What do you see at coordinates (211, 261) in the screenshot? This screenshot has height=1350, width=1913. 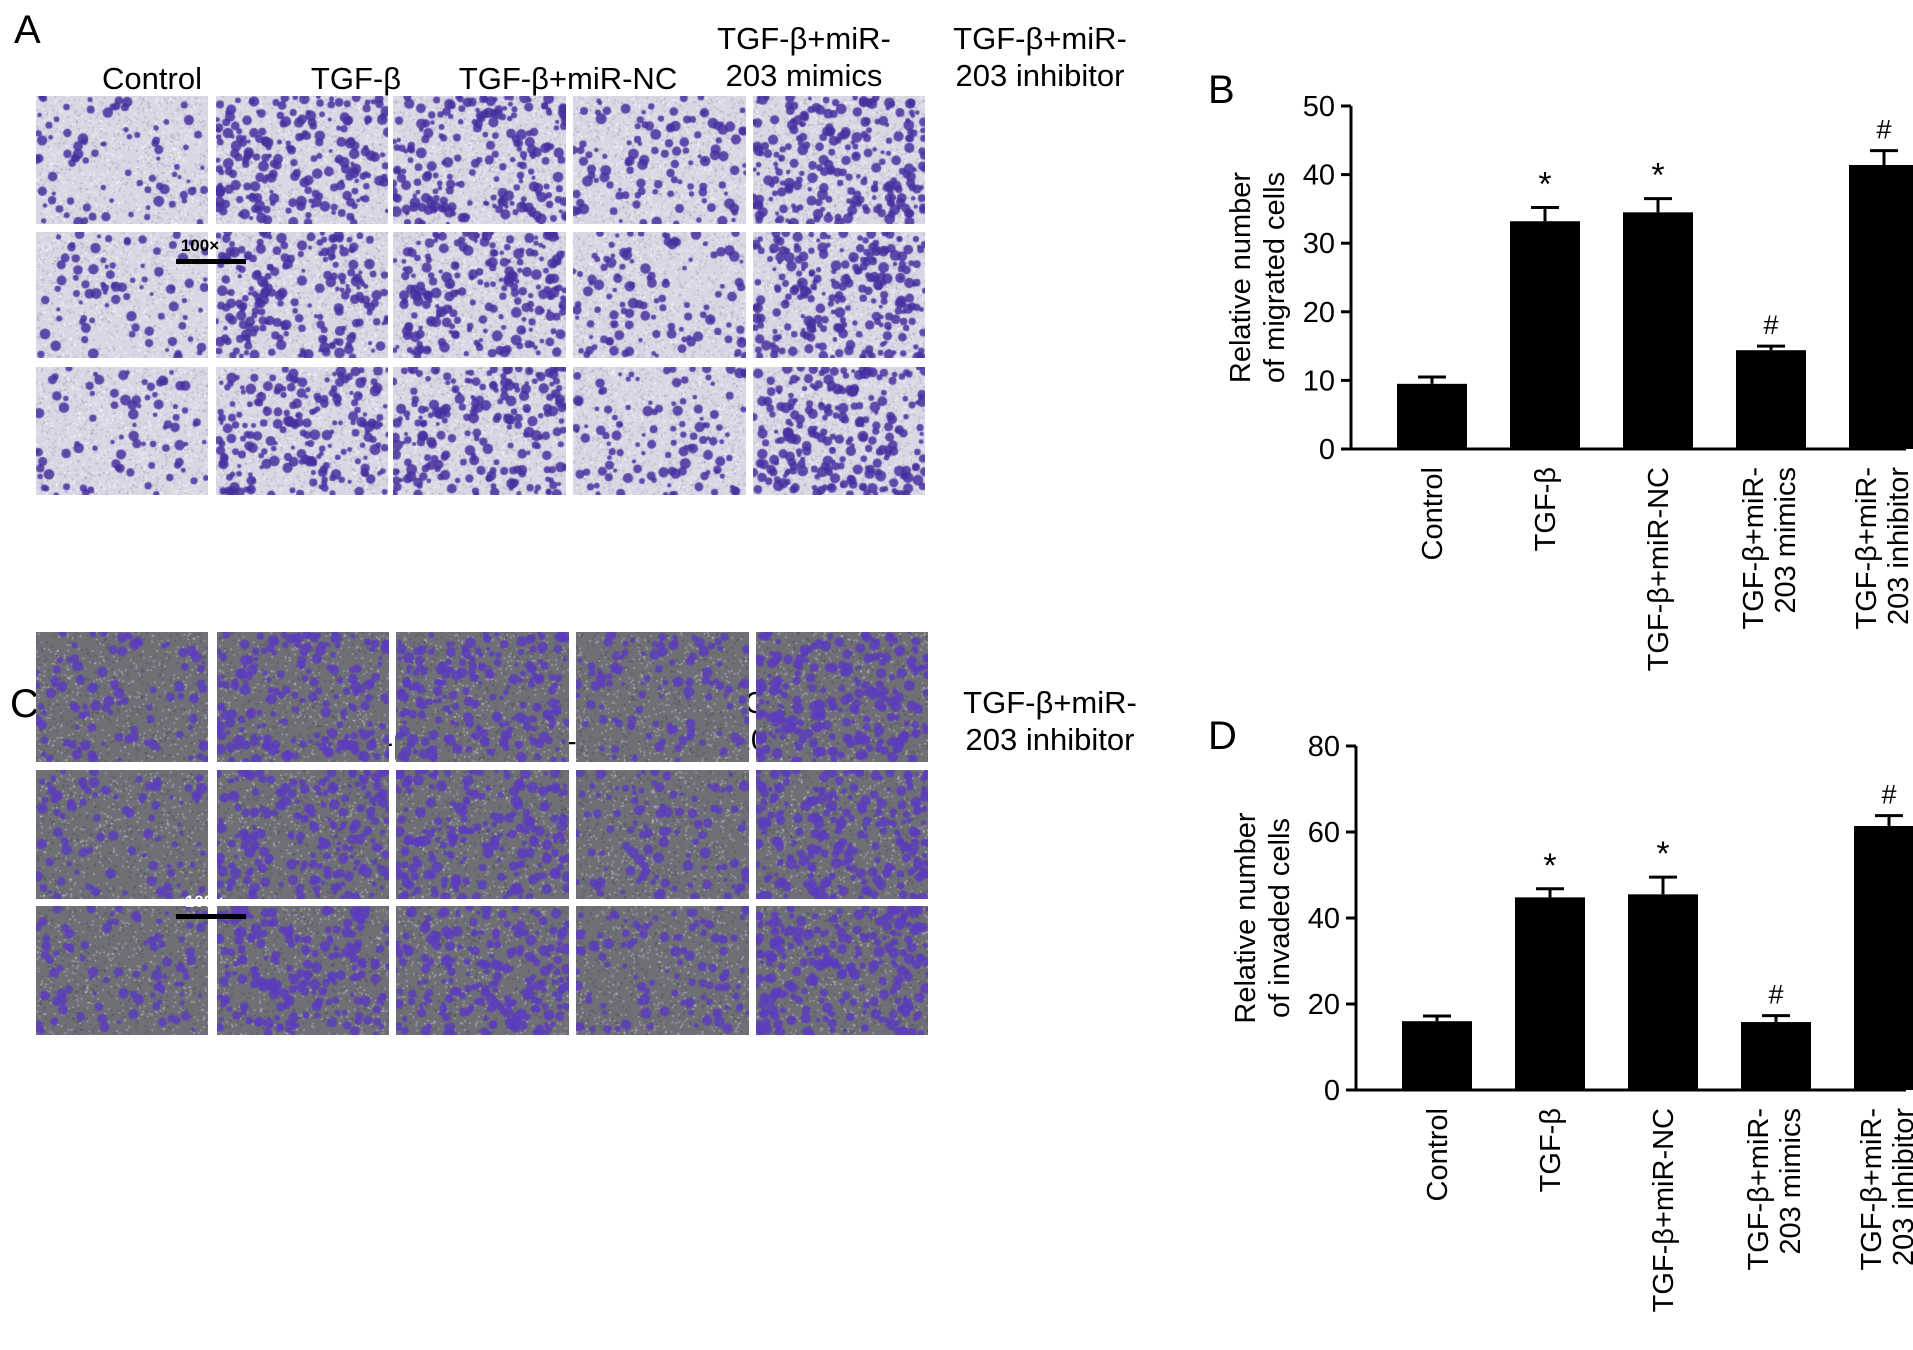 I see `scale-bar-a` at bounding box center [211, 261].